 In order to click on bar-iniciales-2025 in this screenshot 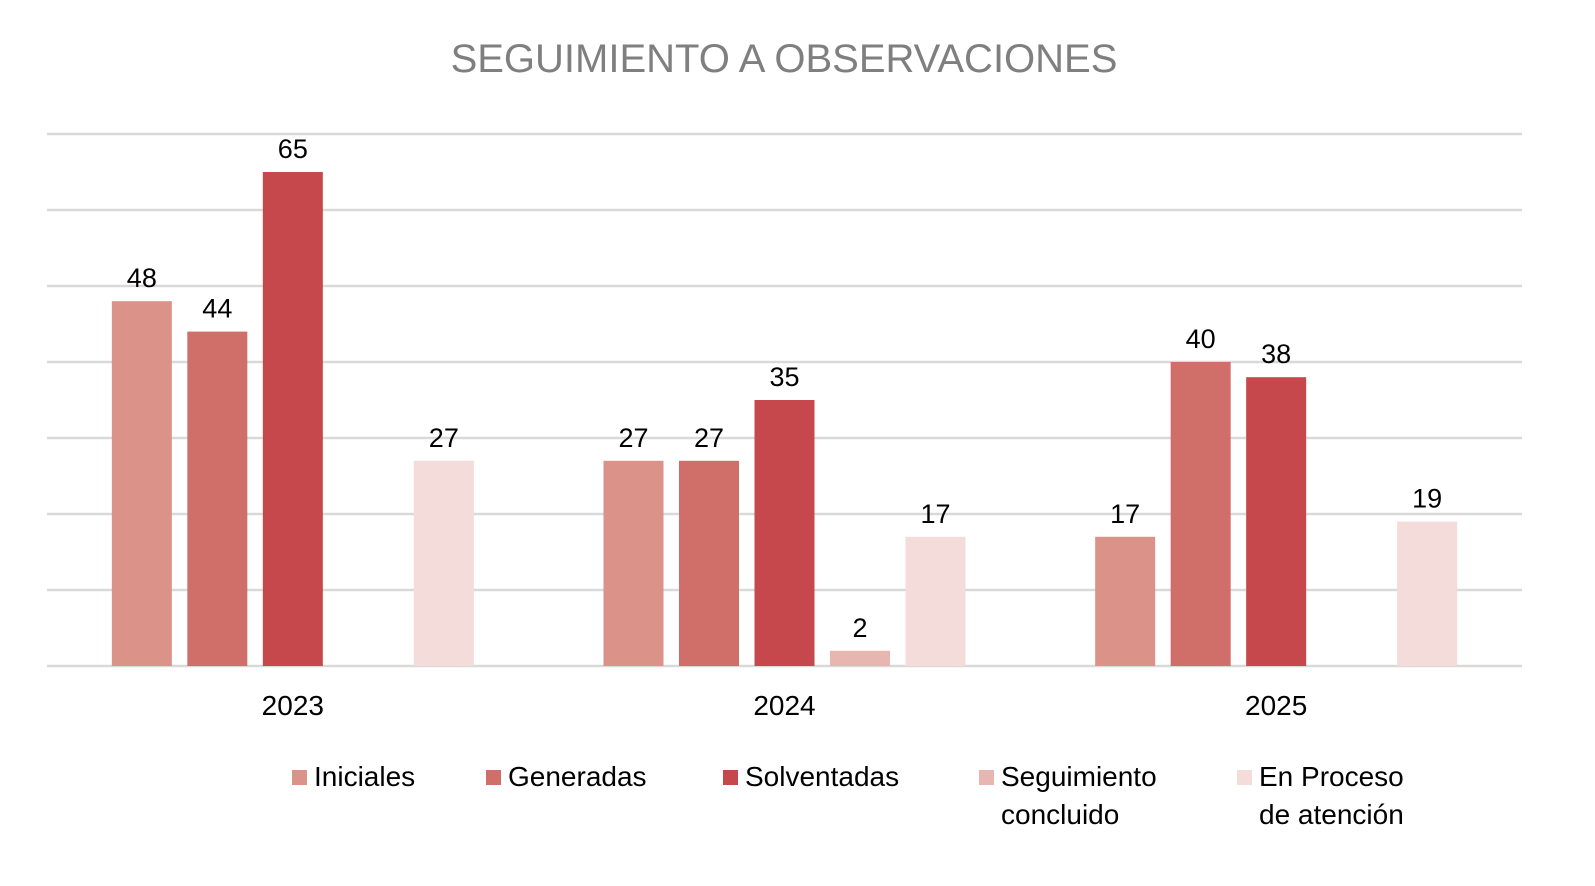, I will do `click(1125, 601)`.